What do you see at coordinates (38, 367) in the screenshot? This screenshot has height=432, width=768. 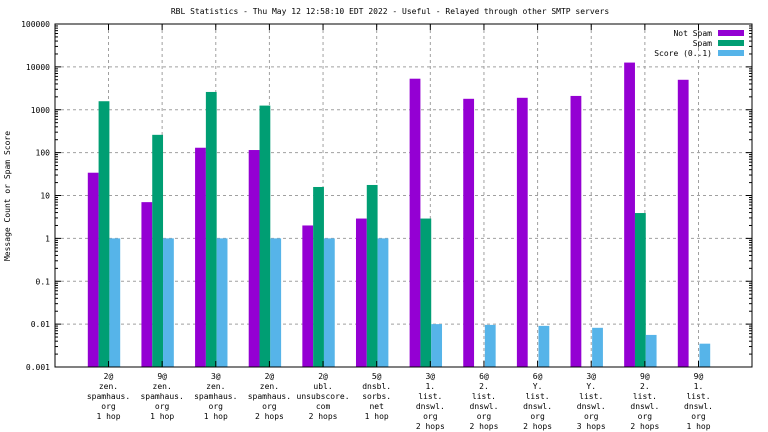 I see `y-tick-label: 0.001` at bounding box center [38, 367].